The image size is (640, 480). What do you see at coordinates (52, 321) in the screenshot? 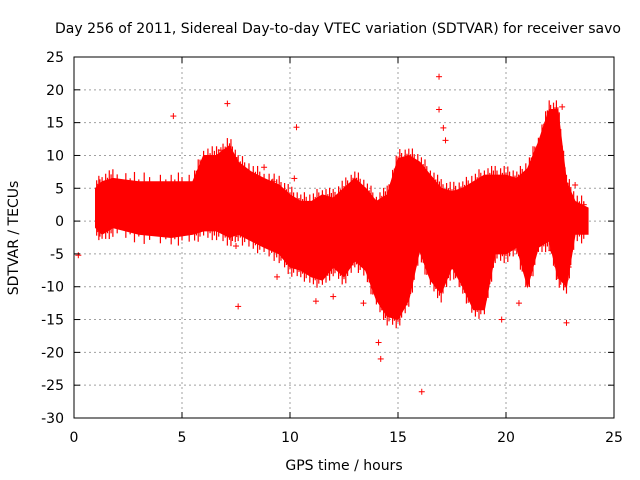
I see `y-tick-label: -15` at bounding box center [52, 321].